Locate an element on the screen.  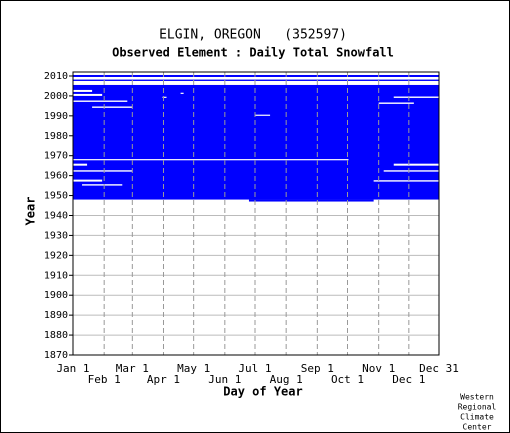
y-tick-label: 1890 is located at coordinates (56, 315).